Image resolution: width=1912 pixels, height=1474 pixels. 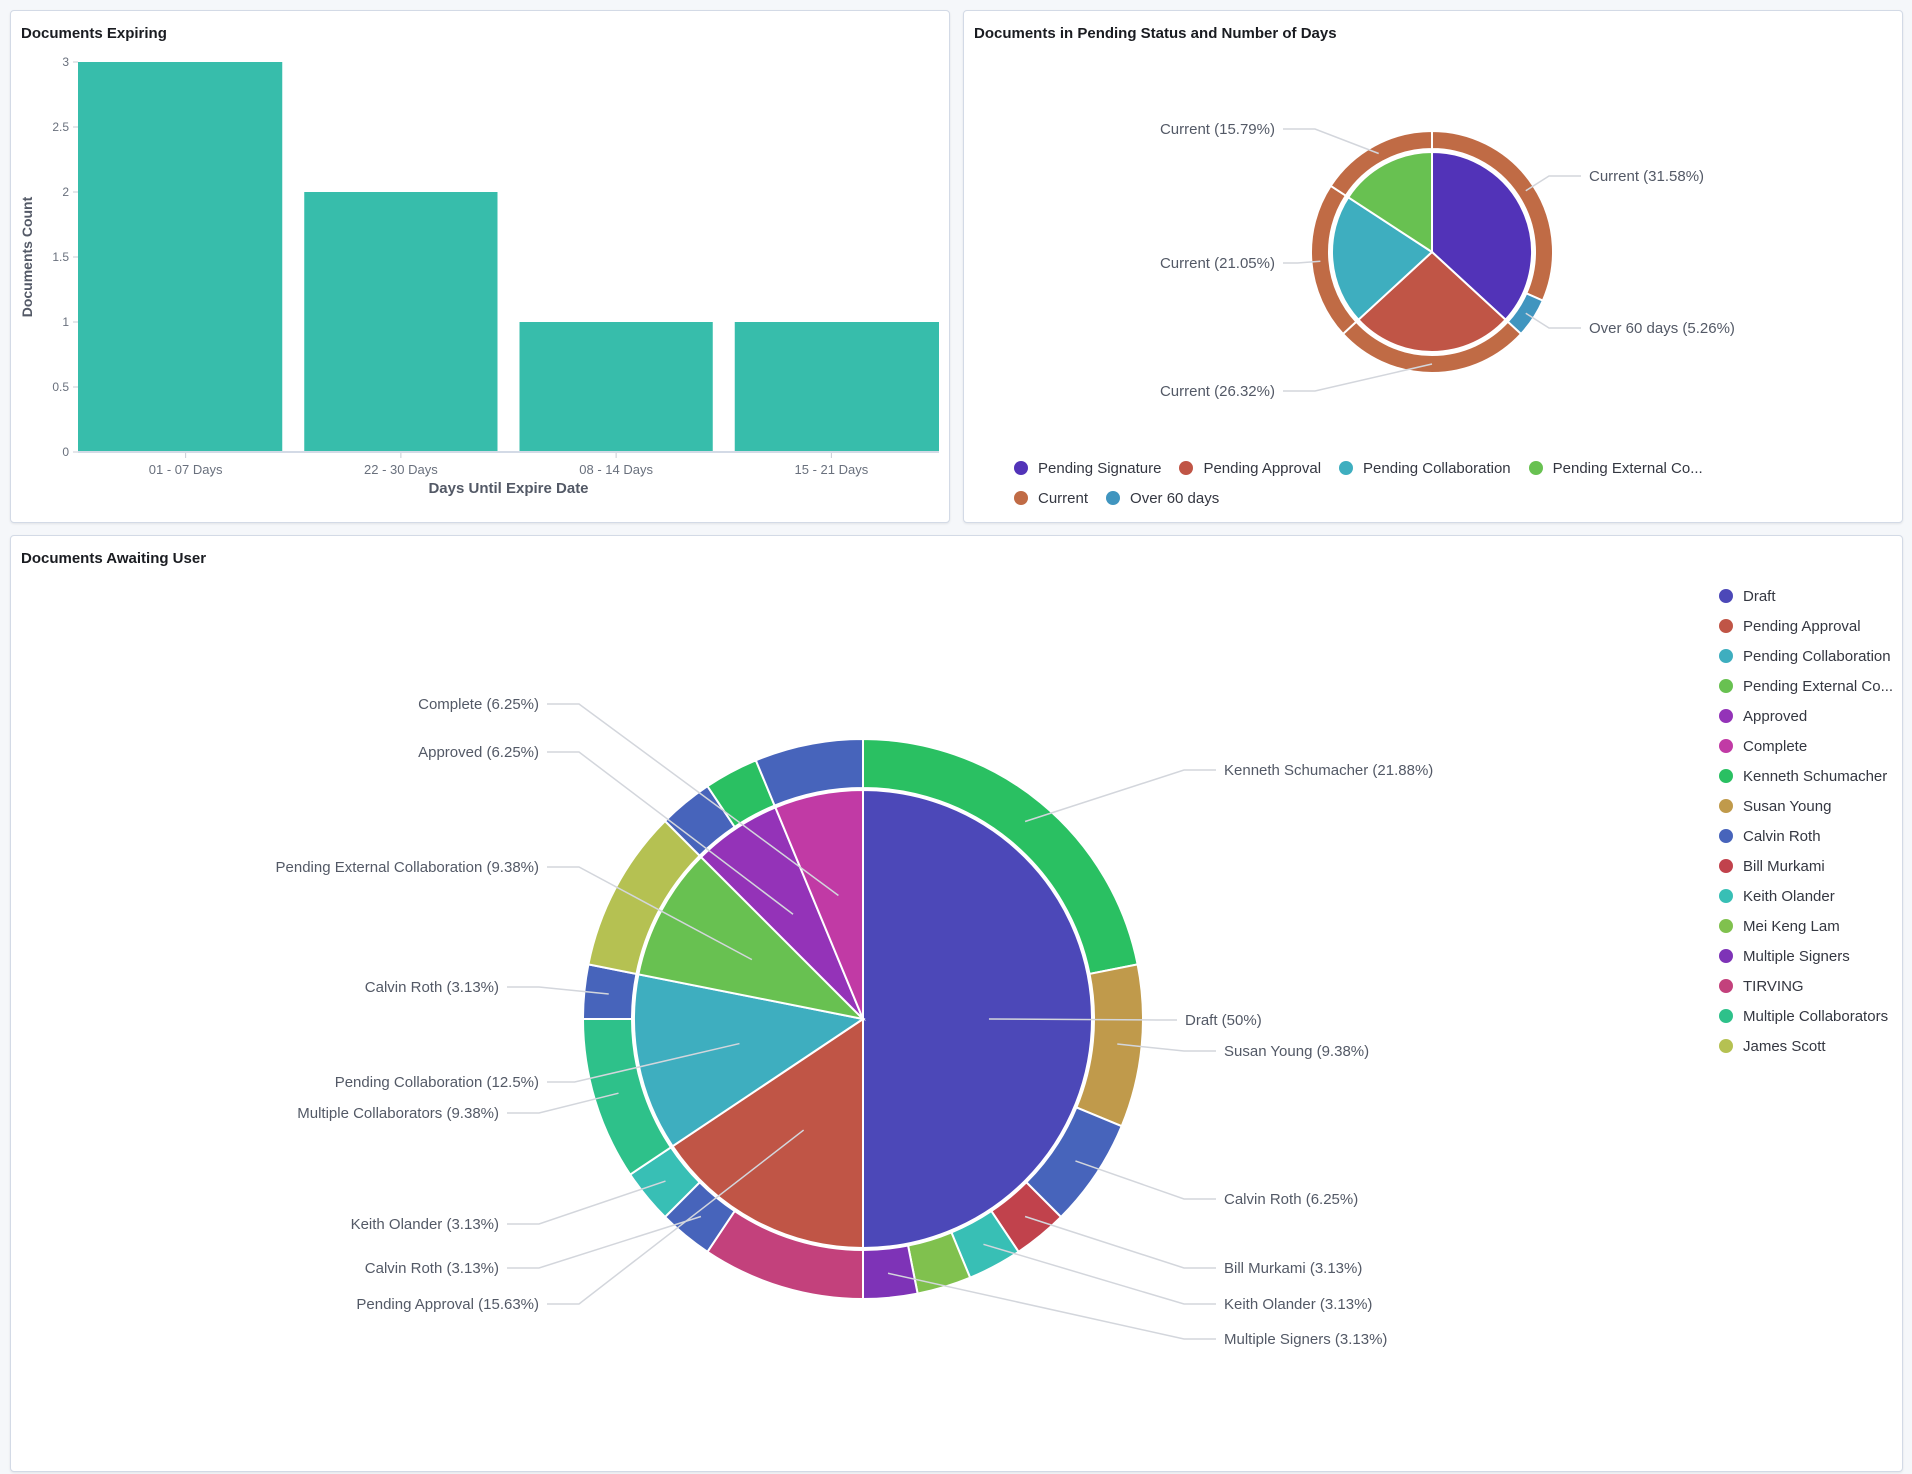 I want to click on slice-label: Current (26.32%), so click(x=1217, y=391).